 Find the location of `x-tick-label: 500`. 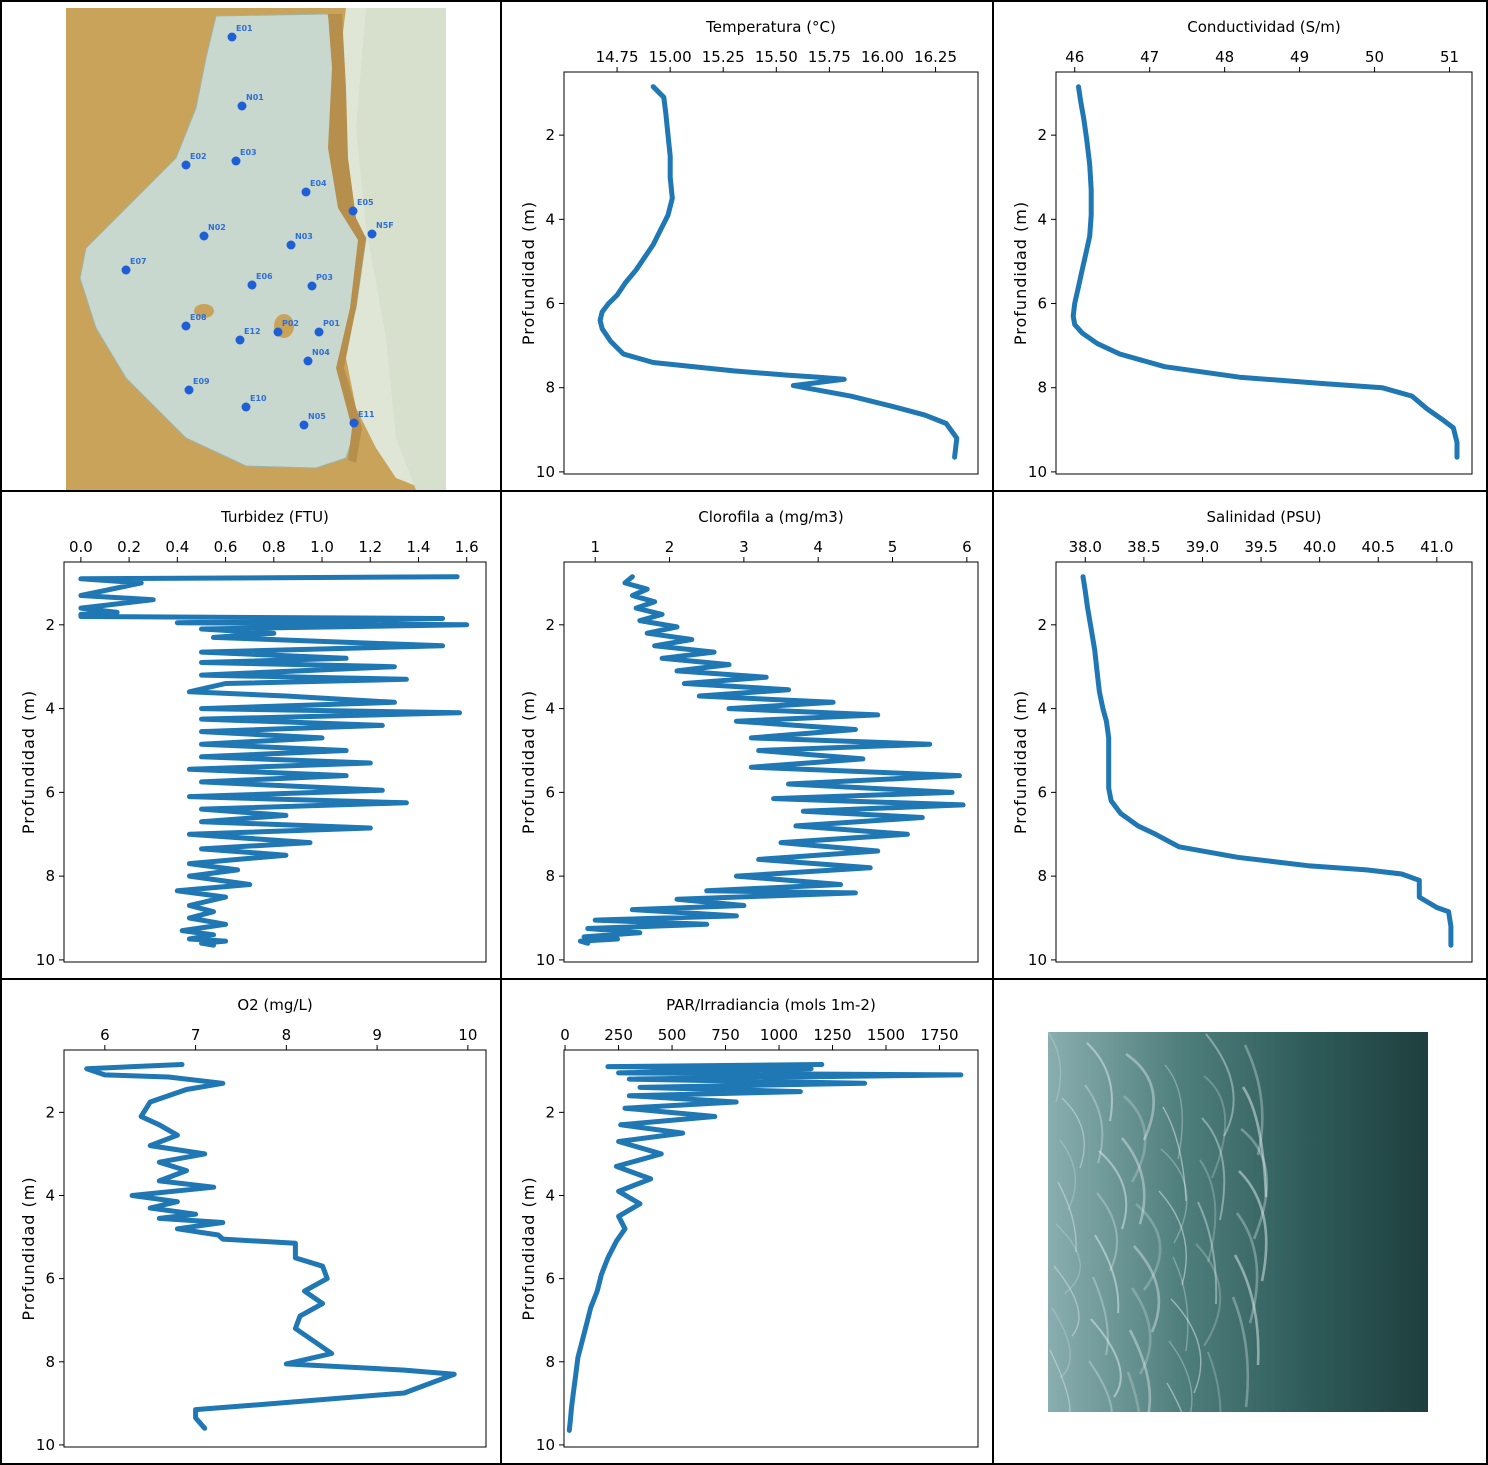

x-tick-label: 500 is located at coordinates (672, 1035).